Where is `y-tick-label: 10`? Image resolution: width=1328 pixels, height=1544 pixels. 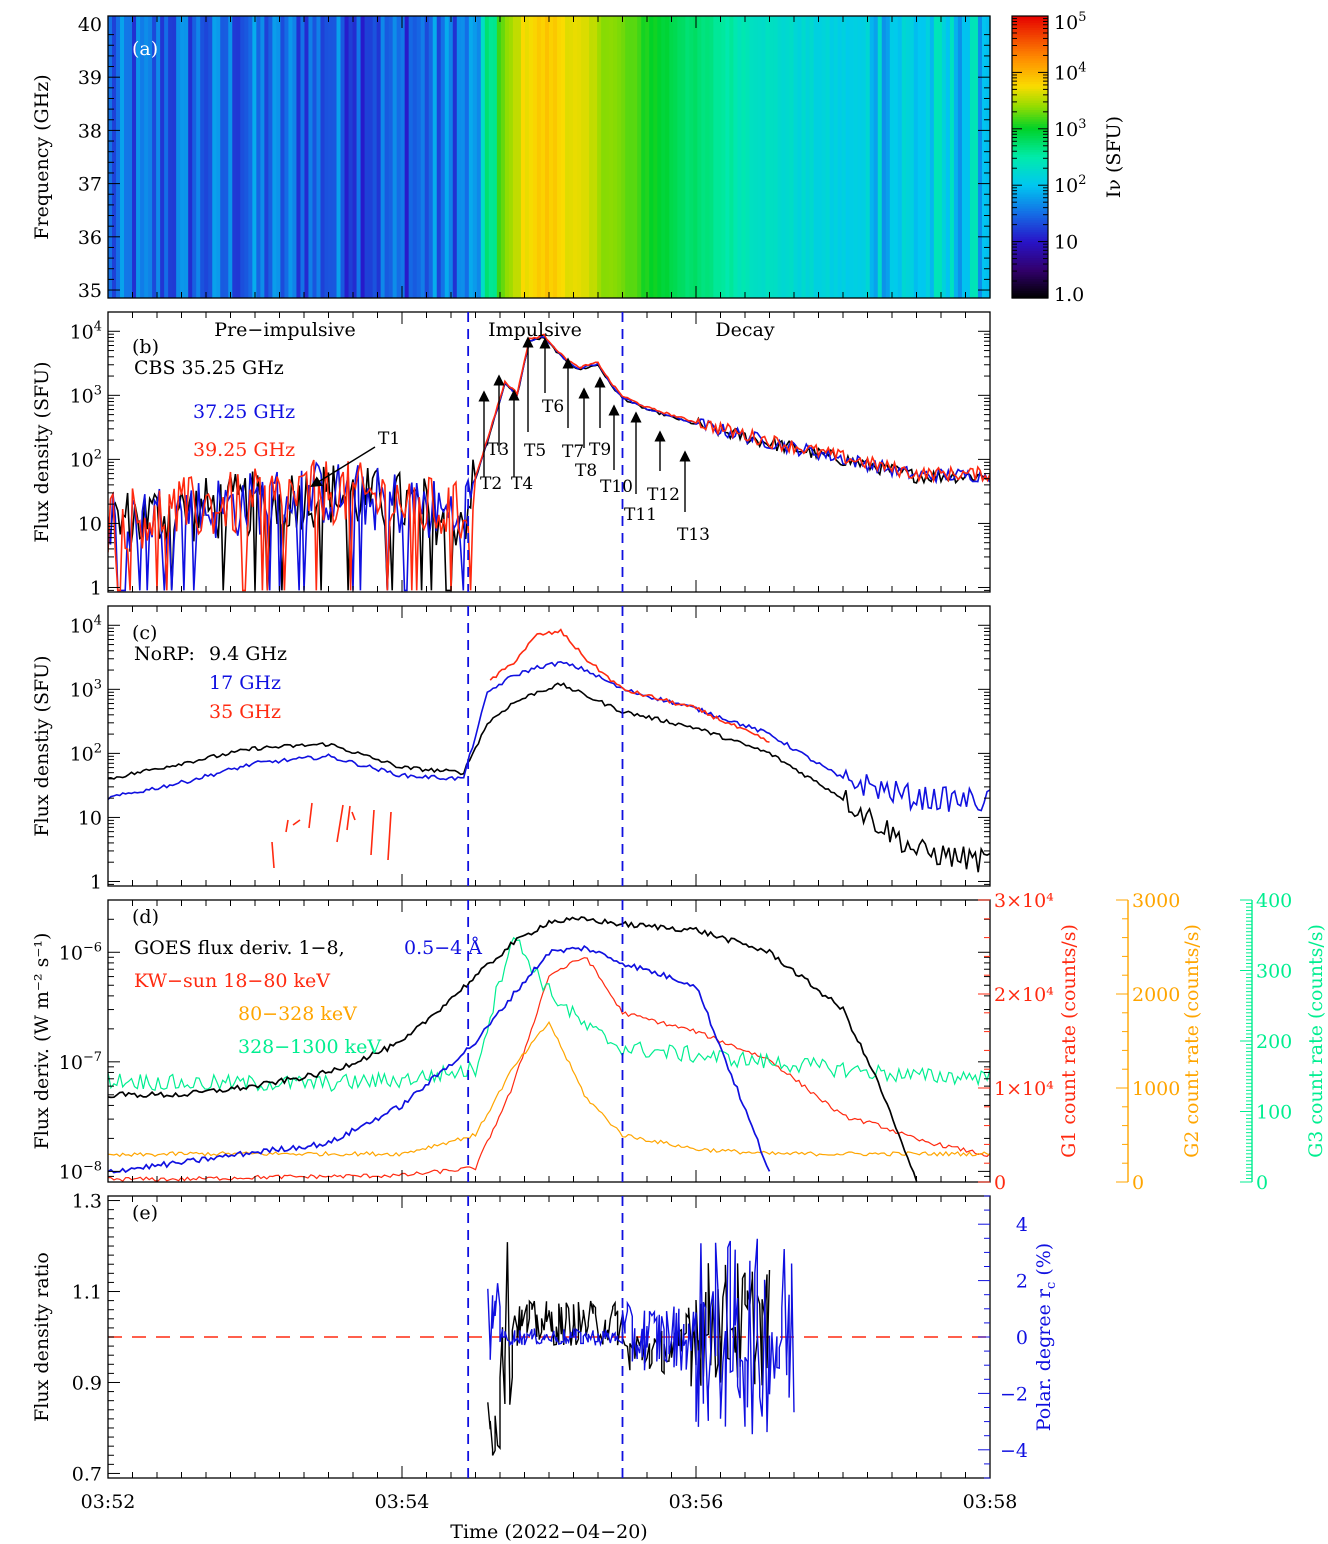
y-tick-label: 10 is located at coordinates (90, 524).